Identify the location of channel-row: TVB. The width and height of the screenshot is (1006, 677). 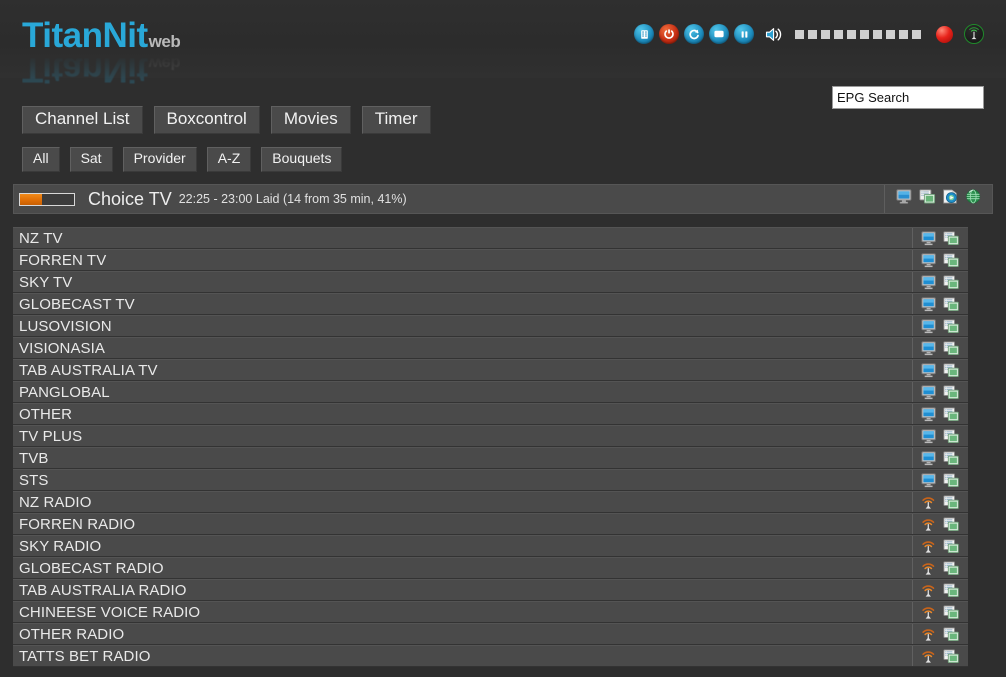
(490, 458).